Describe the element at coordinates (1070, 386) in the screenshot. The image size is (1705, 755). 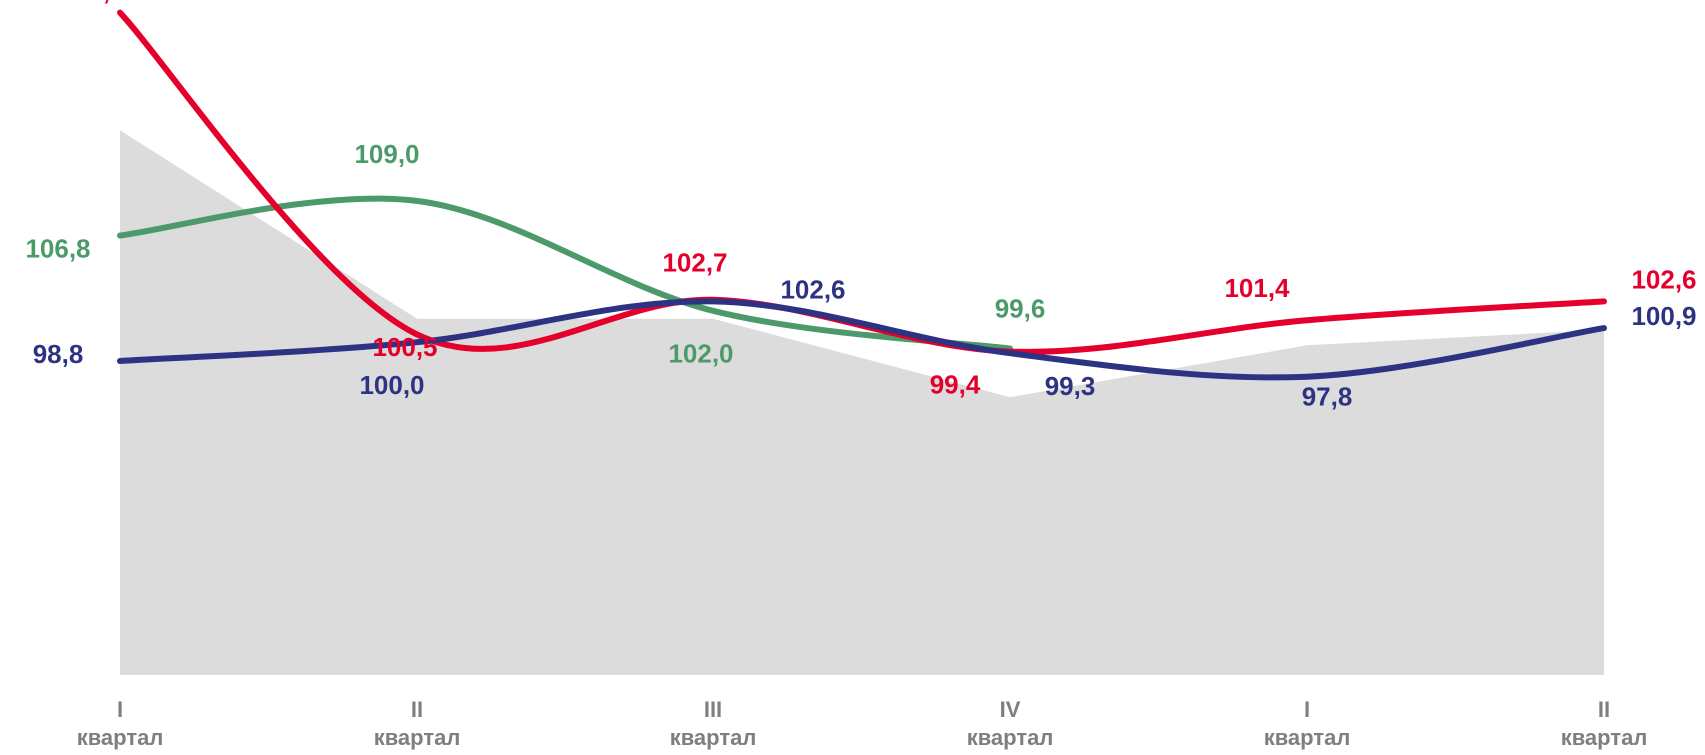
I see `data-label: 99,3` at that location.